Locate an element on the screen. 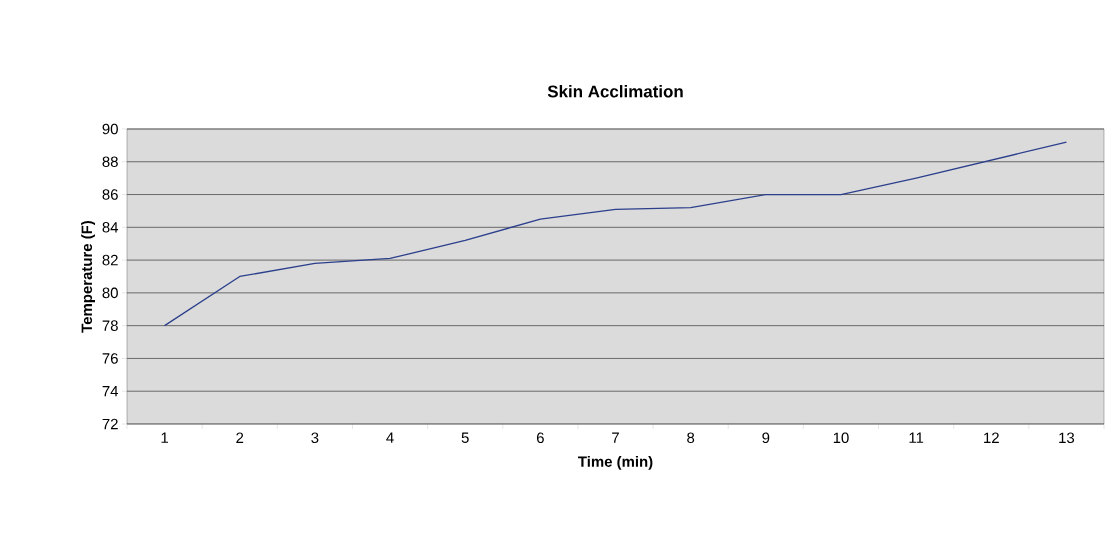  x-tick-label: 8 is located at coordinates (691, 438).